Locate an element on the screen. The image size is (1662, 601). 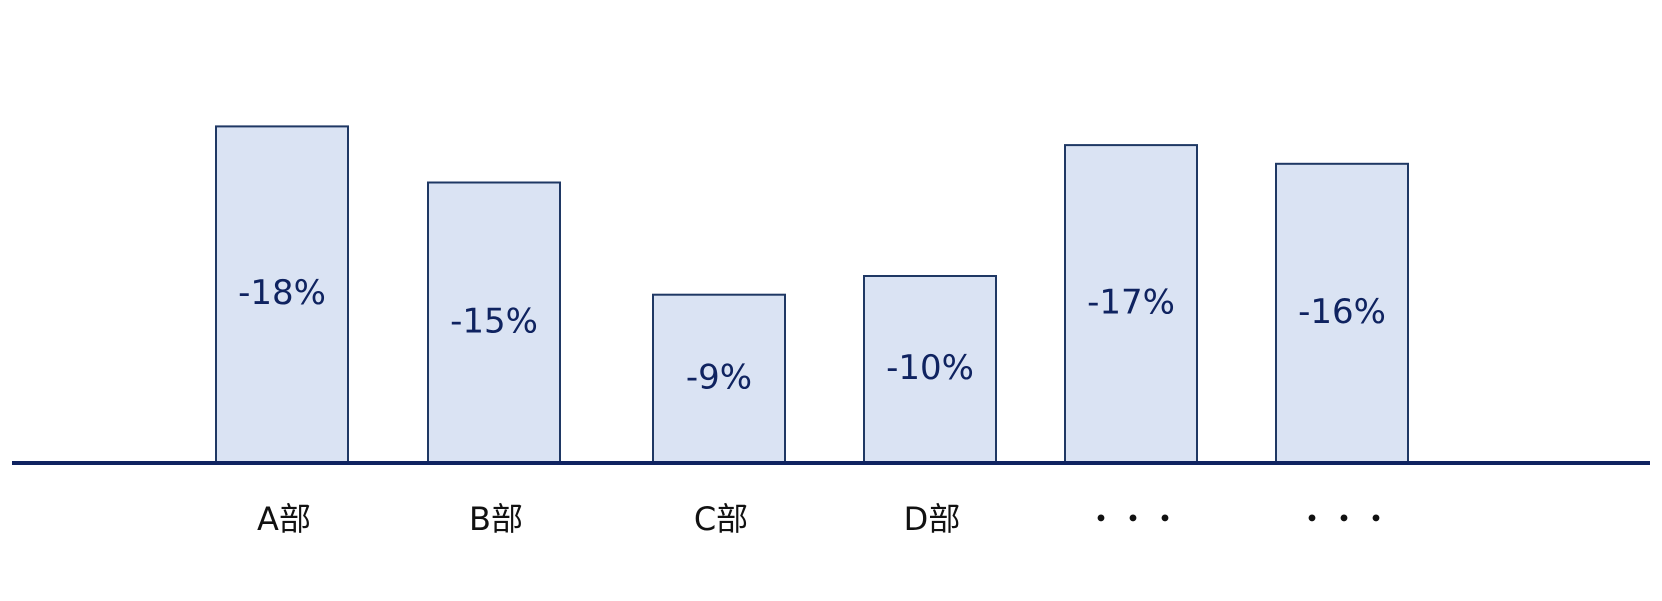
bar-value-label-5: -17% is located at coordinates (1131, 303).